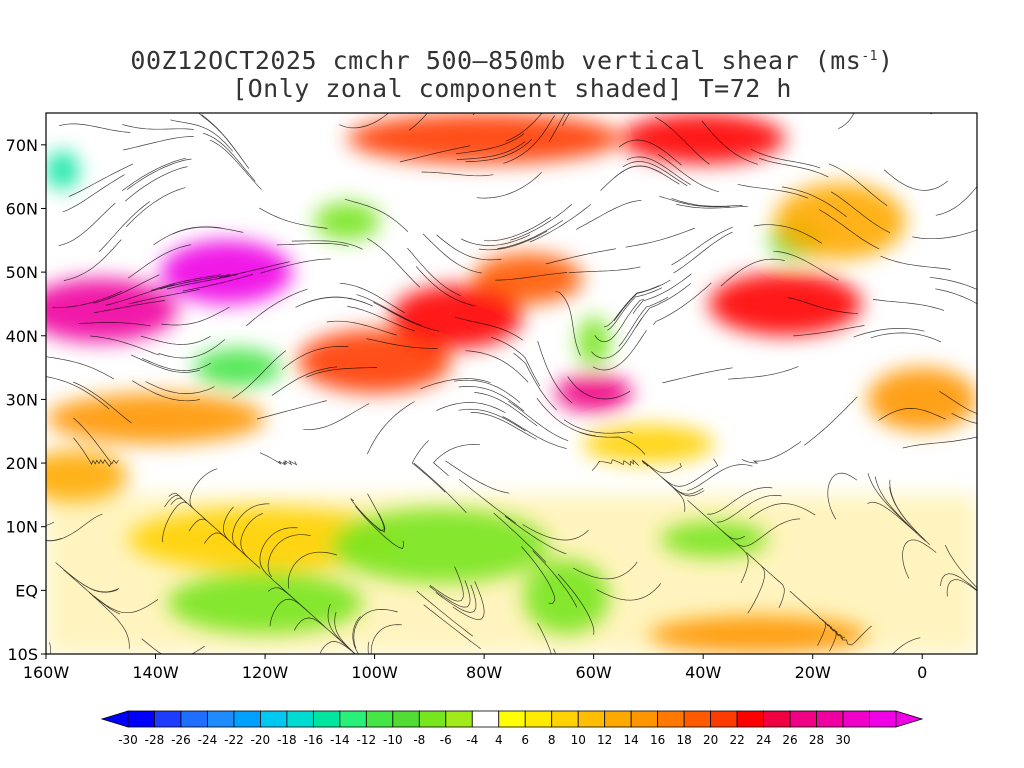  What do you see at coordinates (155, 672) in the screenshot?
I see `x-tick-label: 140W` at bounding box center [155, 672].